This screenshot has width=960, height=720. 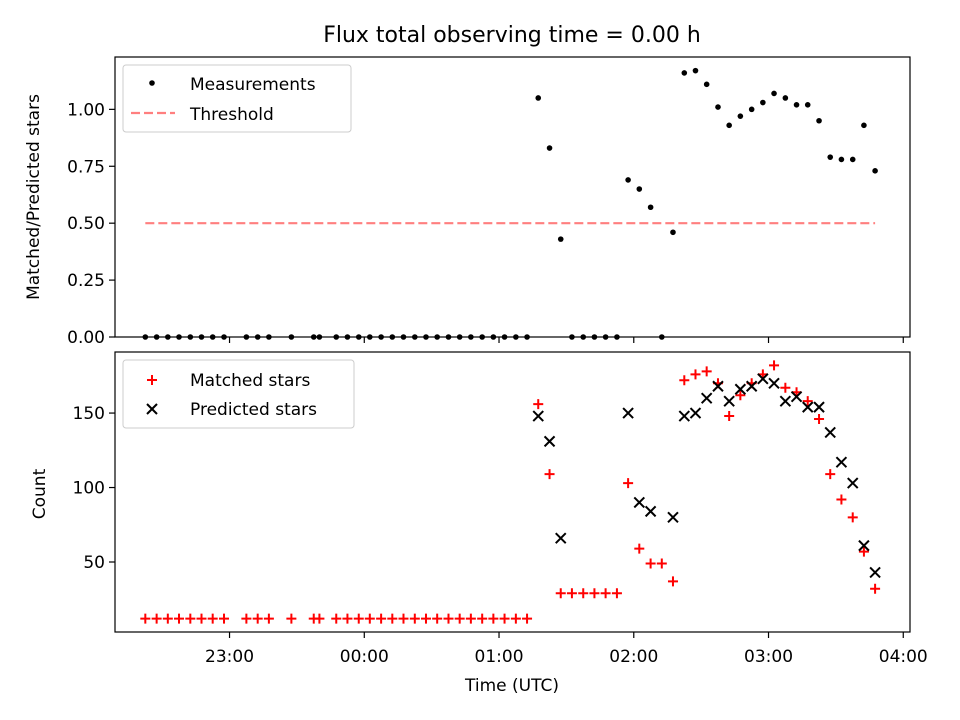 I want to click on bottom-x-tick-label: 01:00, so click(x=499, y=657).